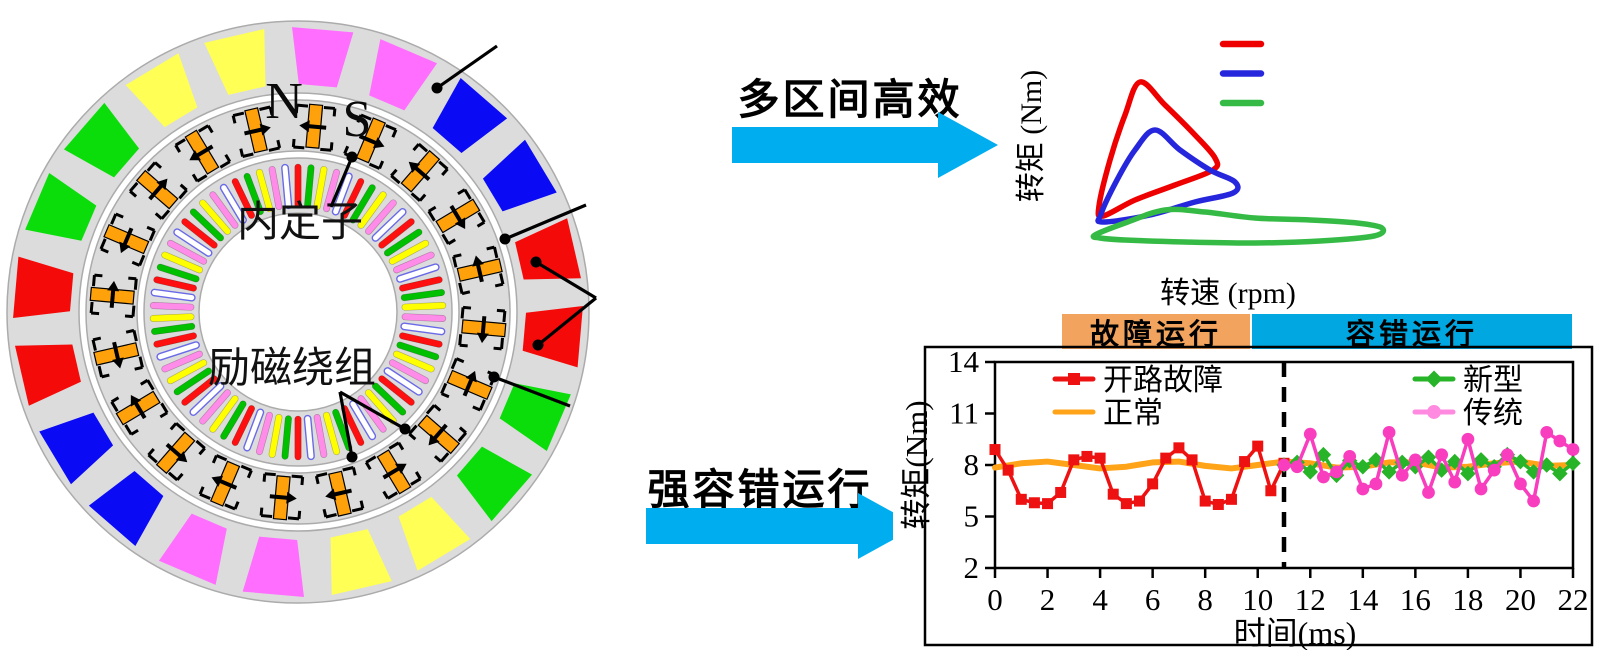 This screenshot has width=1598, height=653. I want to click on x-tick-label: 8, so click(1205, 599).